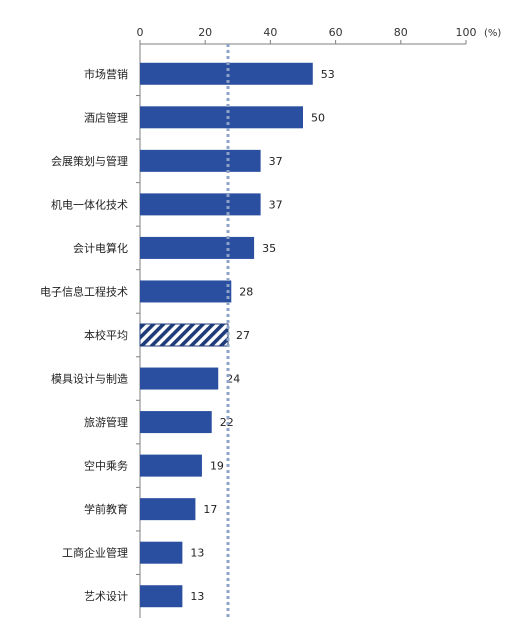 This screenshot has height=626, width=532. Describe the element at coordinates (106, 117) in the screenshot. I see `category-label: 酒店管理` at that location.